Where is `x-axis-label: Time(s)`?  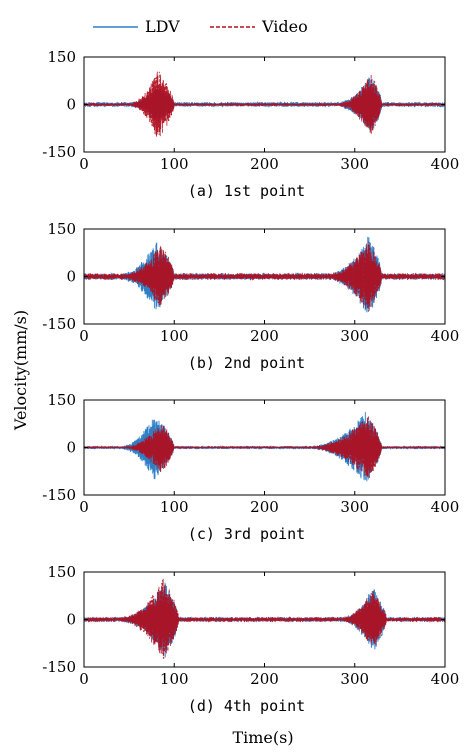
x-axis-label: Time(s) is located at coordinates (262, 737).